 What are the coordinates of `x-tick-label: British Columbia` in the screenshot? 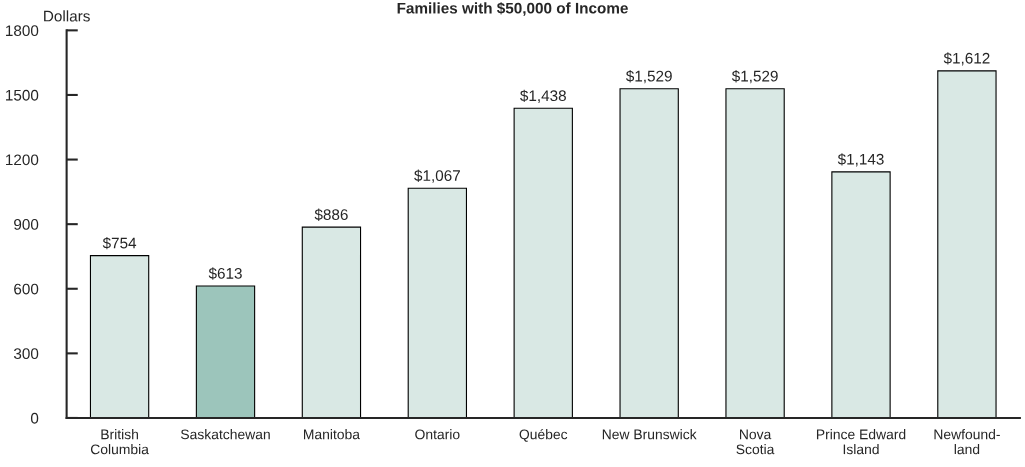 It's located at (119, 442).